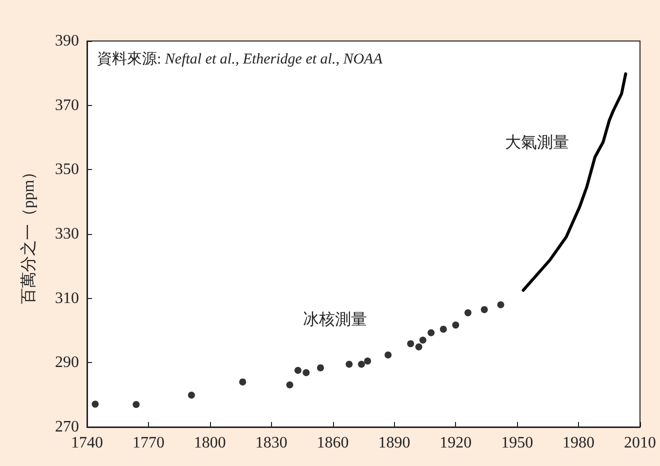 The height and width of the screenshot is (466, 660). Describe the element at coordinates (67, 363) in the screenshot. I see `y-tick-label: 290` at that location.